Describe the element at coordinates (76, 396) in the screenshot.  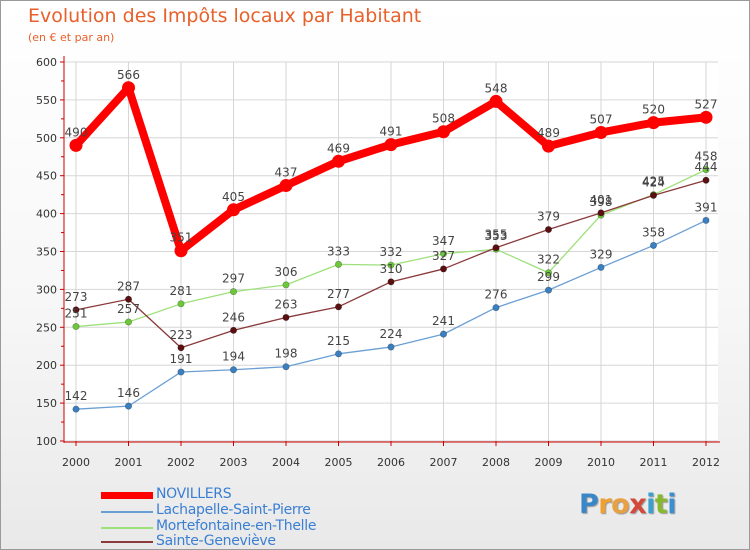
I see `data-label: 142` at that location.